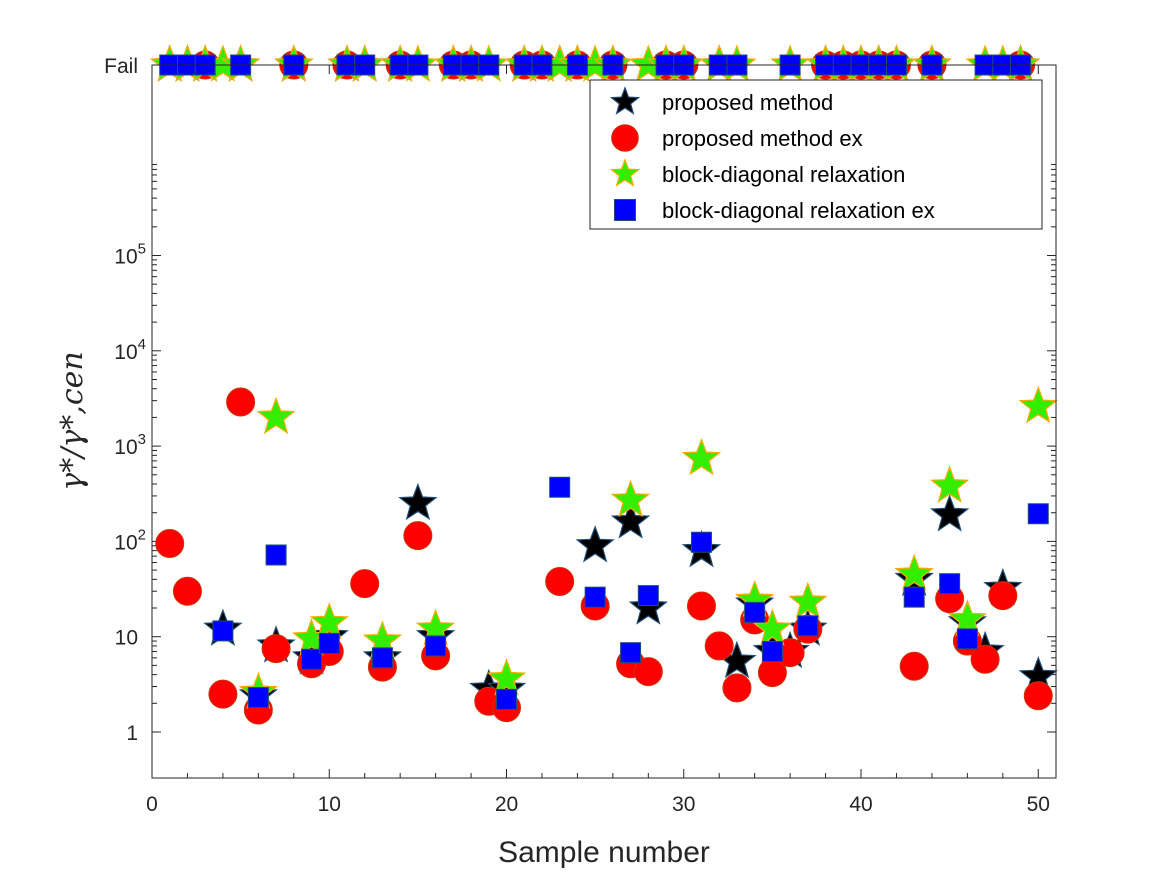 The width and height of the screenshot is (1167, 875). Describe the element at coordinates (683, 804) in the screenshot. I see `x-tick-label: 30` at that location.